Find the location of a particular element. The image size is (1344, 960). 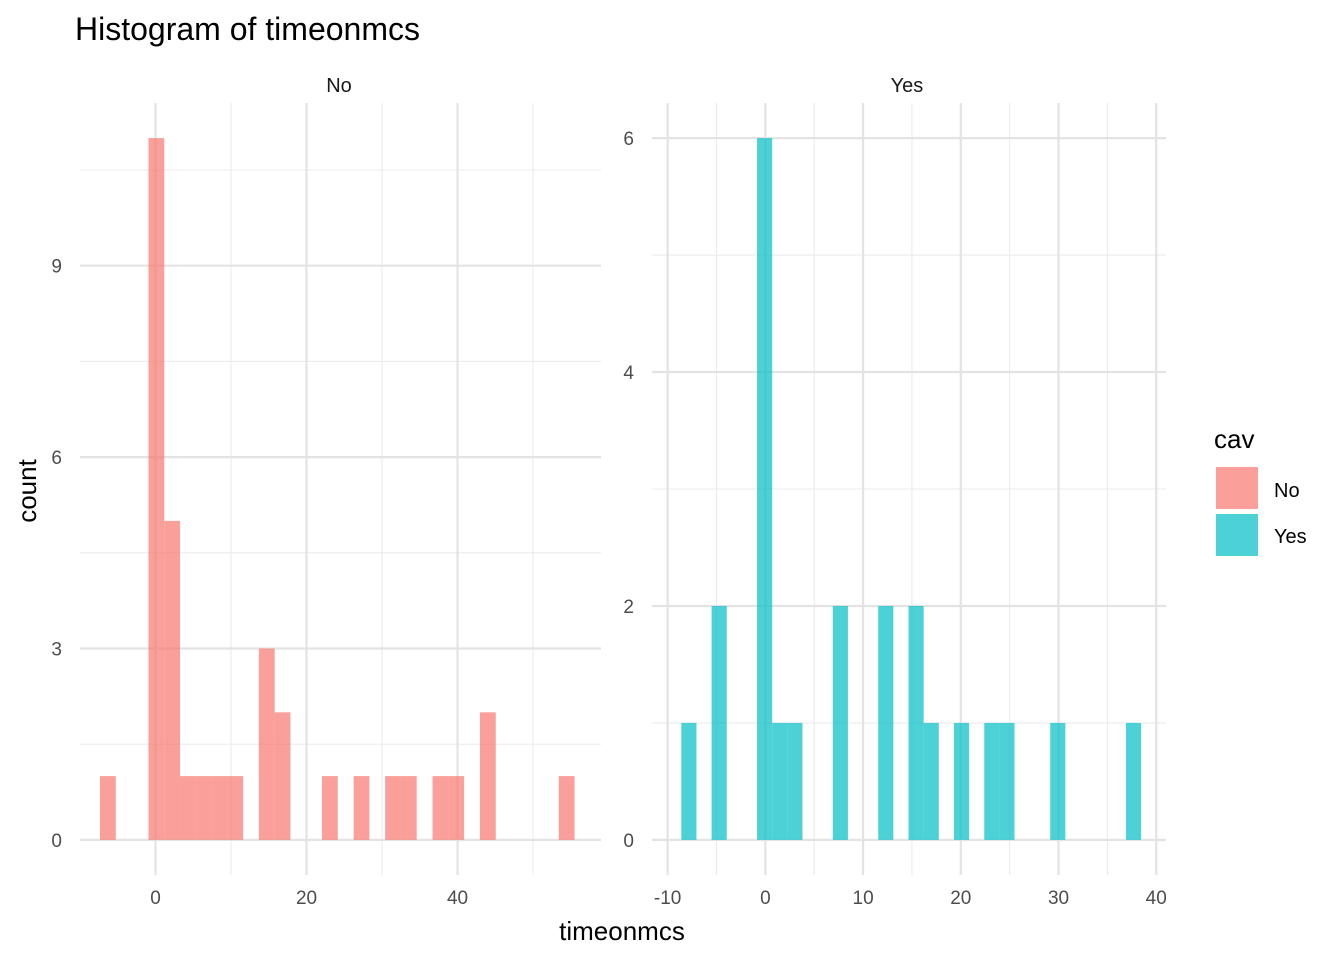

x-tick-label: 10 is located at coordinates (863, 898).